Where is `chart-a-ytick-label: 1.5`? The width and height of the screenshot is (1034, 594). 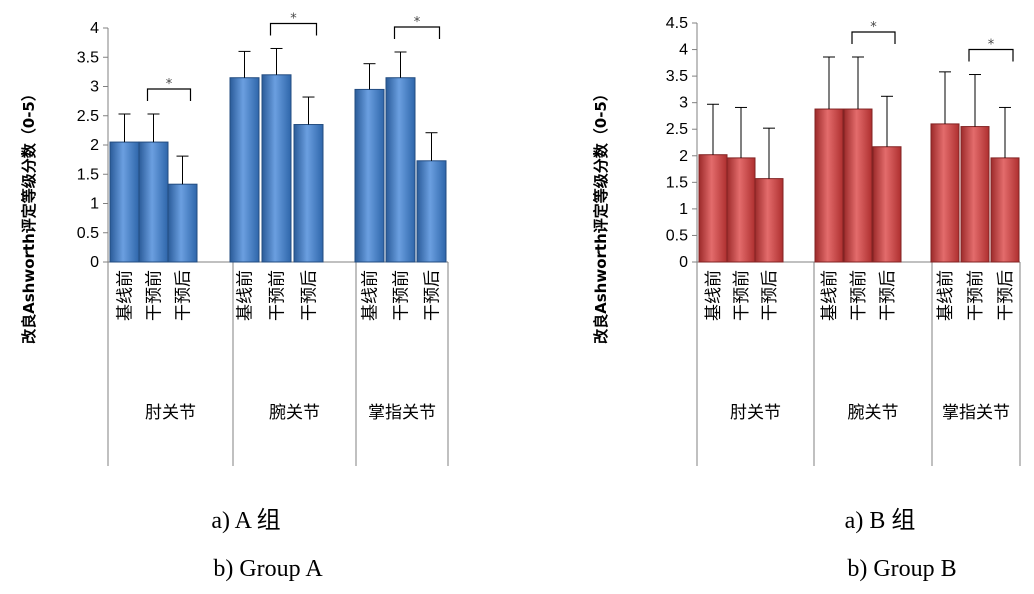 chart-a-ytick-label: 1.5 is located at coordinates (88, 174).